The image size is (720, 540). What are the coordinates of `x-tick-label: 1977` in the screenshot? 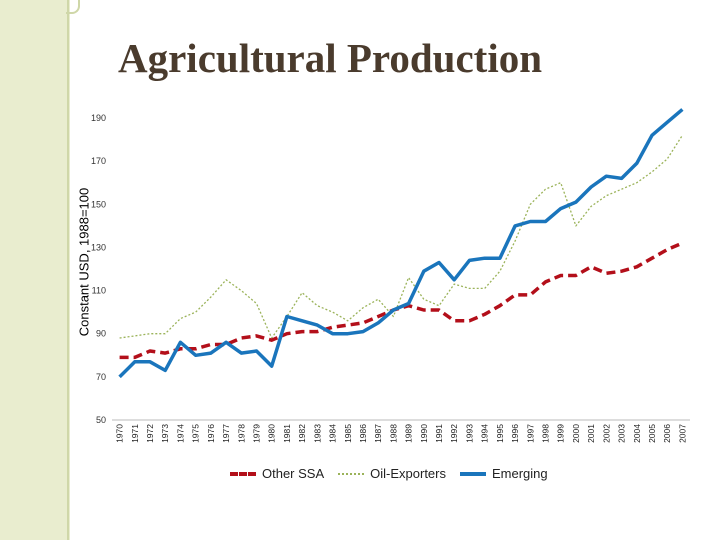 It's located at (226, 433).